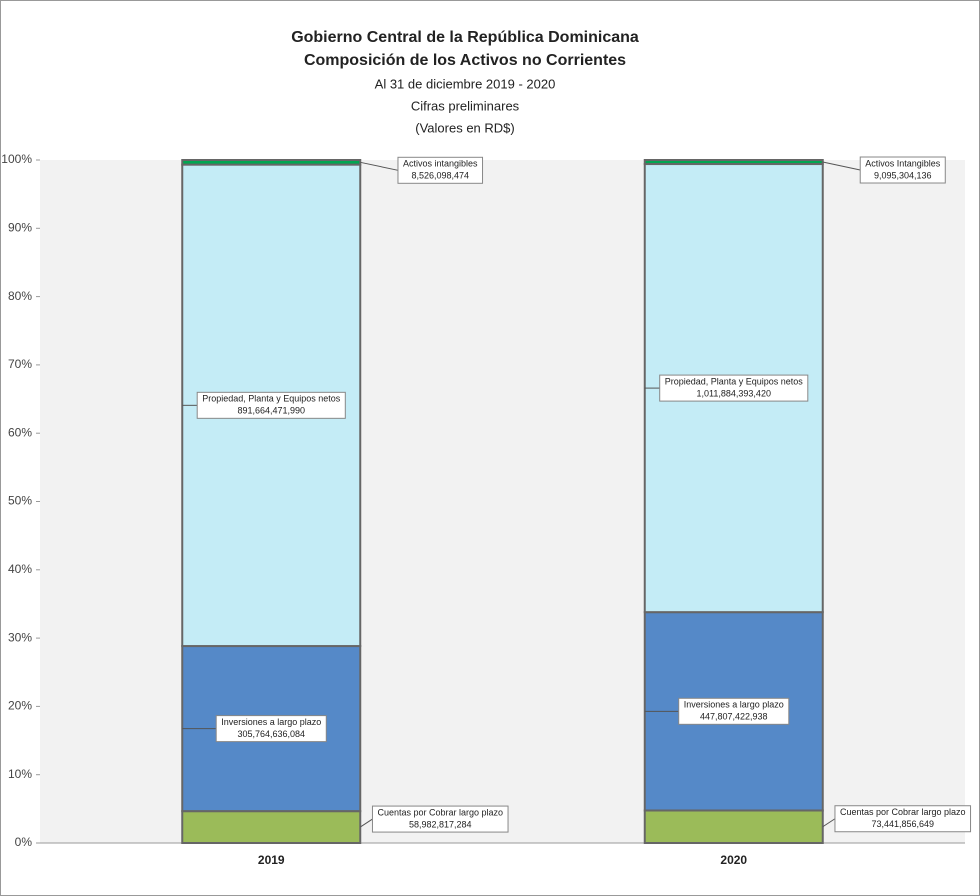 This screenshot has width=980, height=896. What do you see at coordinates (465, 83) in the screenshot?
I see `note: Al 31 de diciembre 2019 - 2020` at bounding box center [465, 83].